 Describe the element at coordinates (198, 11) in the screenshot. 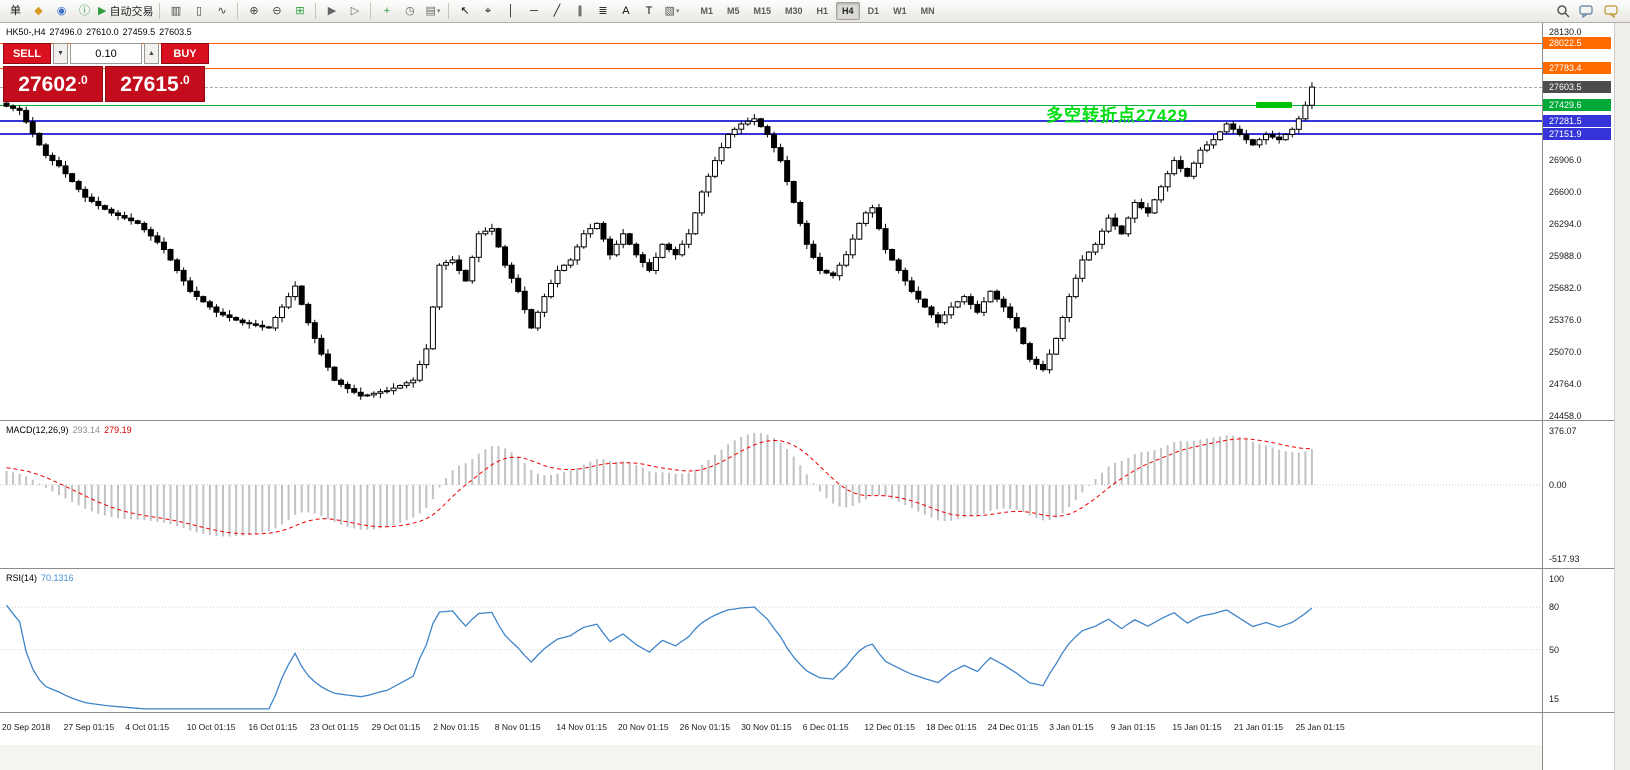

I see `candlestick-chart-icon: ▯` at that location.